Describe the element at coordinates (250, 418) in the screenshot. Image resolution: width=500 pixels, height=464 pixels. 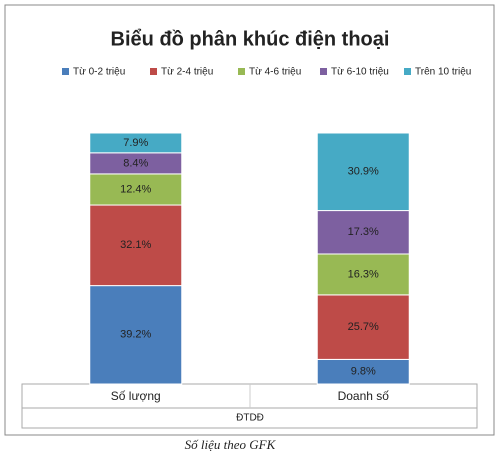
I see `x-axis-label: ĐTDĐ` at that location.